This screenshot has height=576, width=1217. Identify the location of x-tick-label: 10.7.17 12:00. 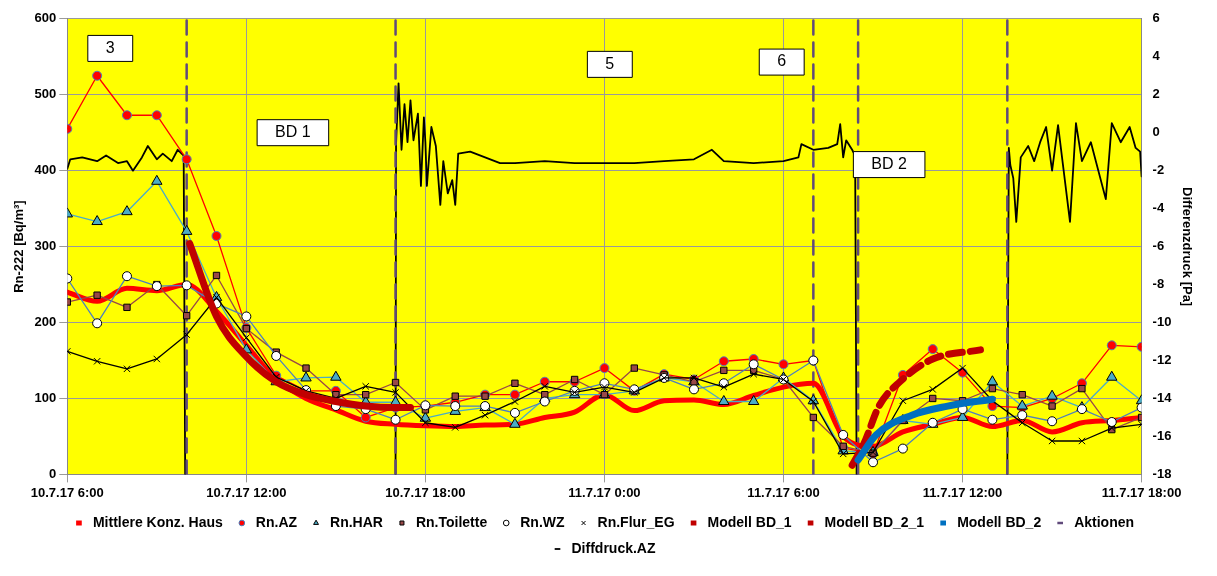
(246, 492).